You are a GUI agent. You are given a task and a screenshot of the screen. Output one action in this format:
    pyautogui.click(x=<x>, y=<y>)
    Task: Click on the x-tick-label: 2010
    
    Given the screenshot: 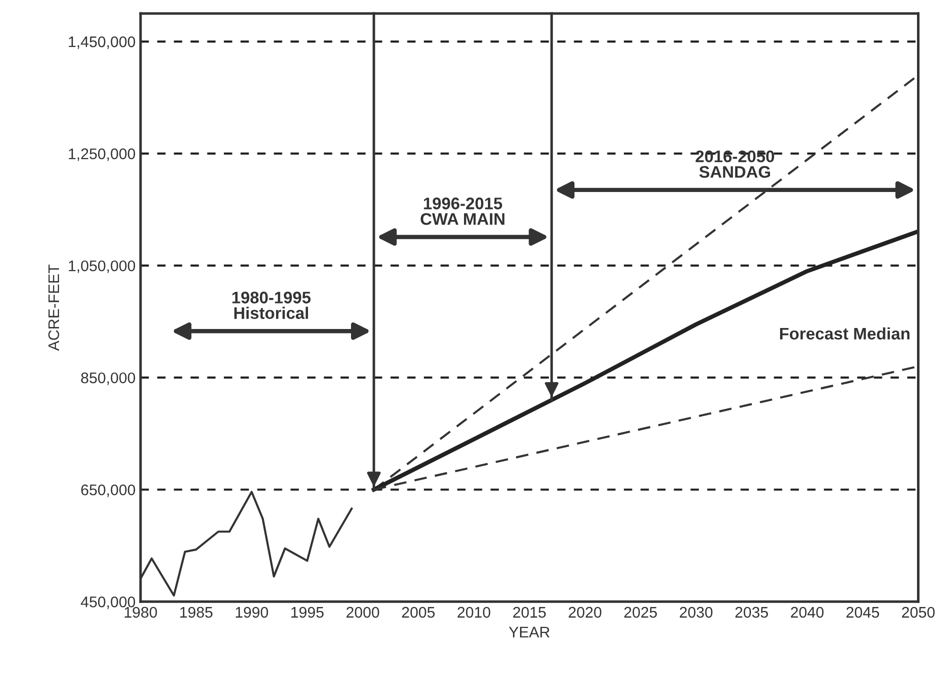 What is the action you would take?
    pyautogui.click(x=474, y=612)
    